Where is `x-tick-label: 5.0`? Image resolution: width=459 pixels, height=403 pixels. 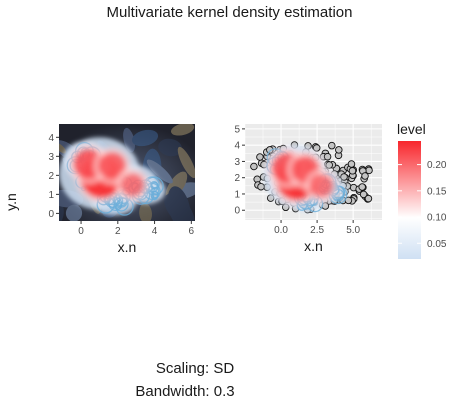 x-tick-label: 5.0 is located at coordinates (353, 230).